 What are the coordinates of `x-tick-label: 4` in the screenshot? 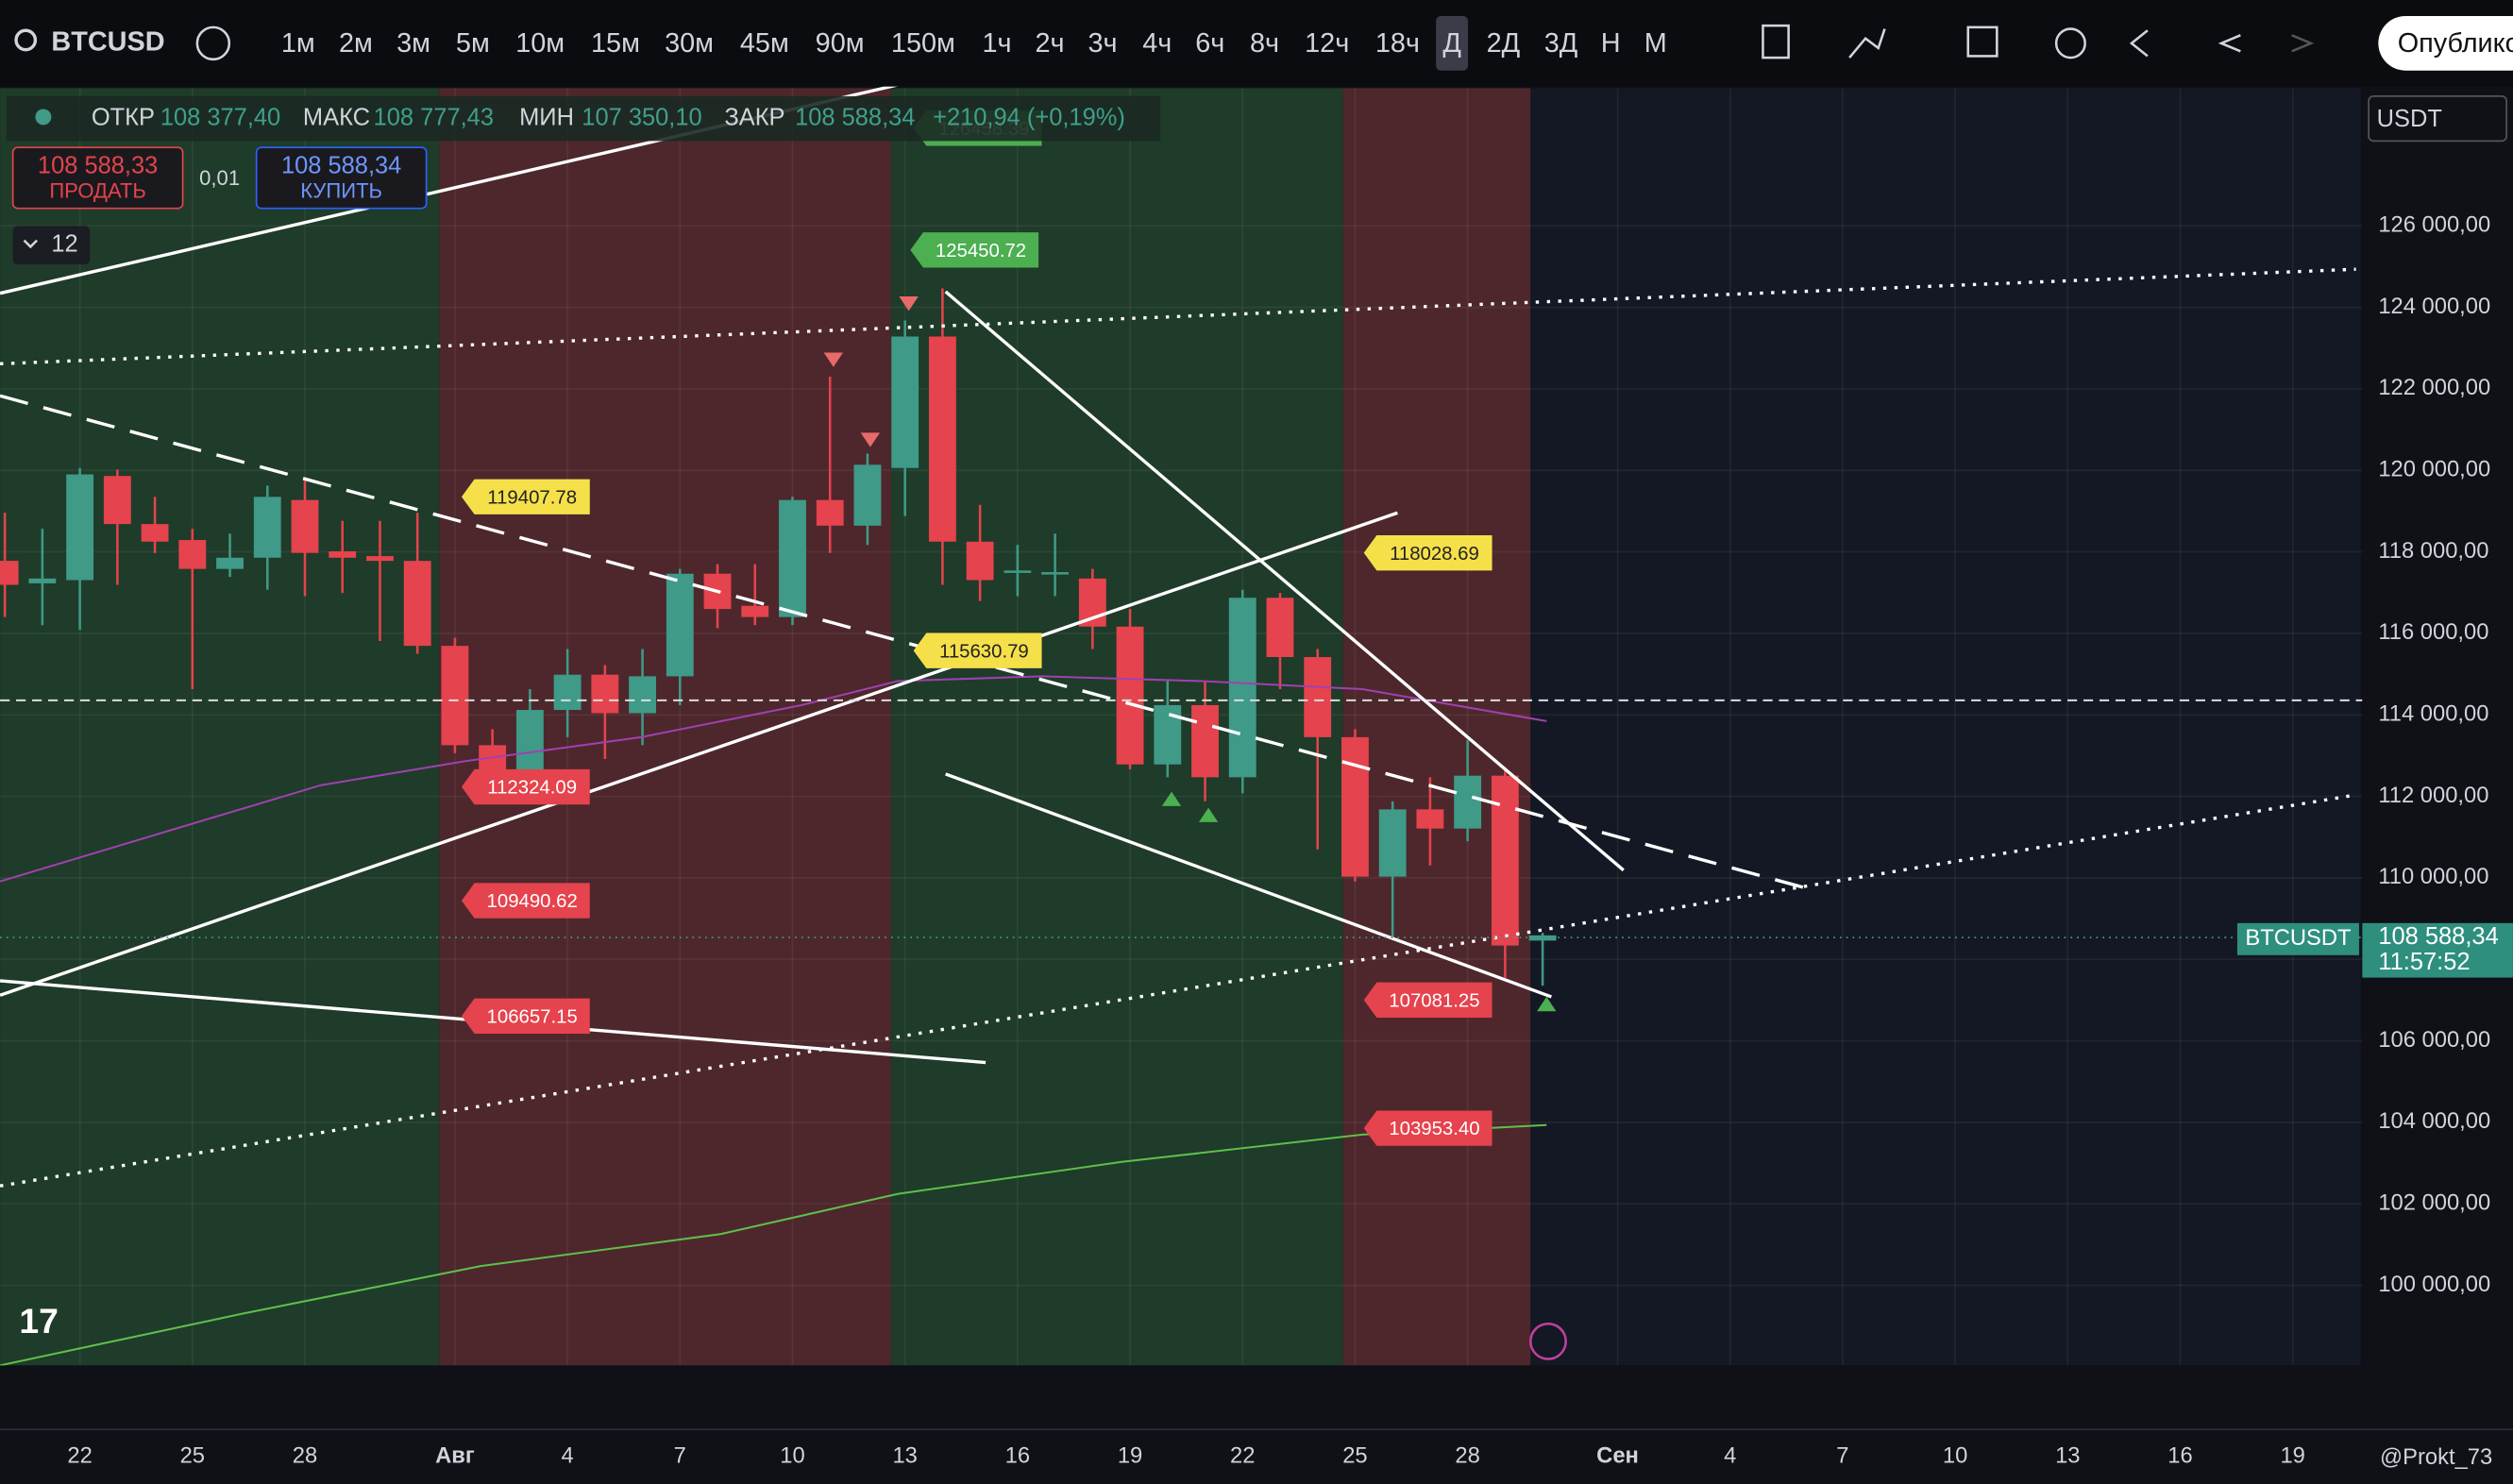 It's located at (1730, 1455).